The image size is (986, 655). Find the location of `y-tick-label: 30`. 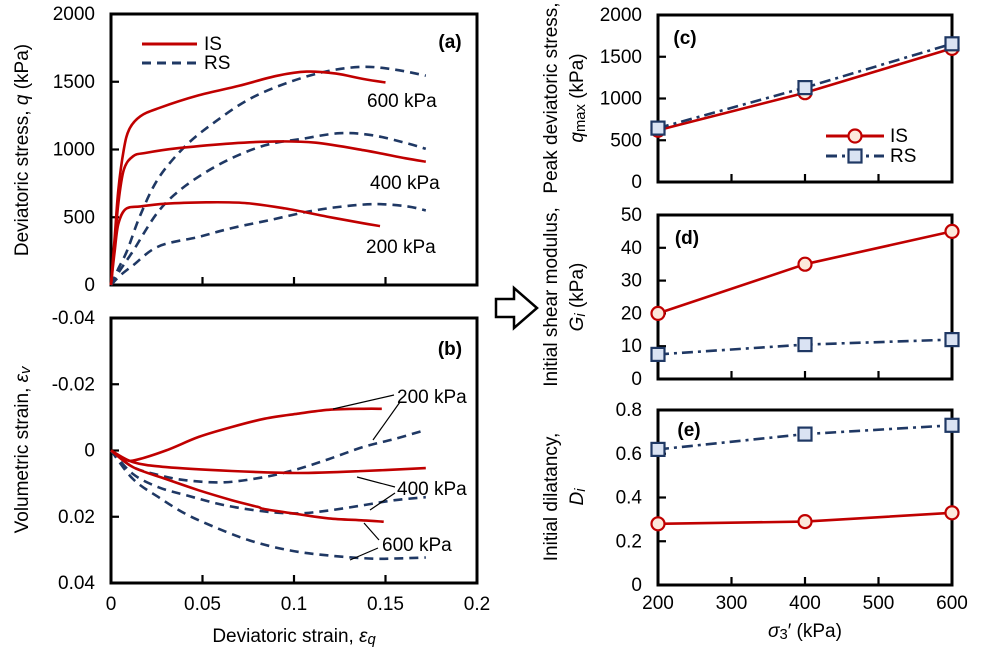

y-tick-label: 30 is located at coordinates (631, 280).